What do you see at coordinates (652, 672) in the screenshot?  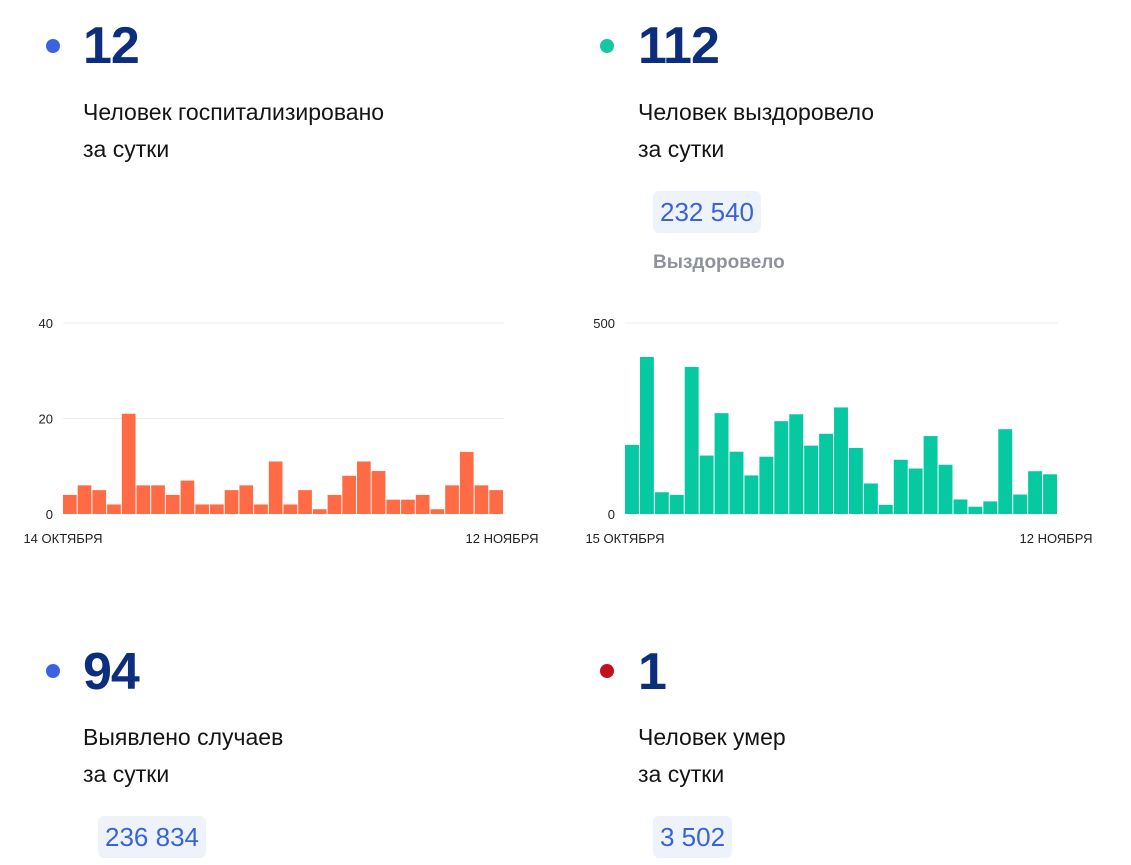 I see `deaths-value: 1` at bounding box center [652, 672].